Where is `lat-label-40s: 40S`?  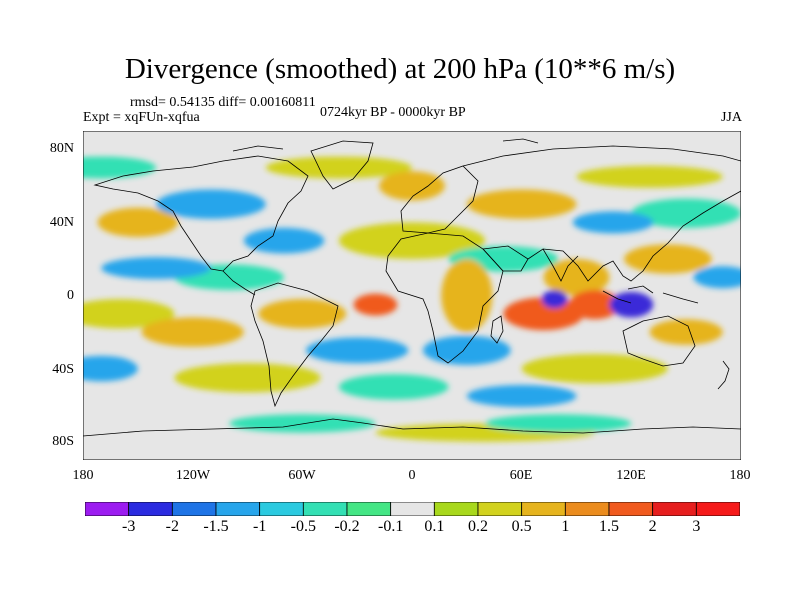 lat-label-40s: 40S is located at coordinates (63, 369).